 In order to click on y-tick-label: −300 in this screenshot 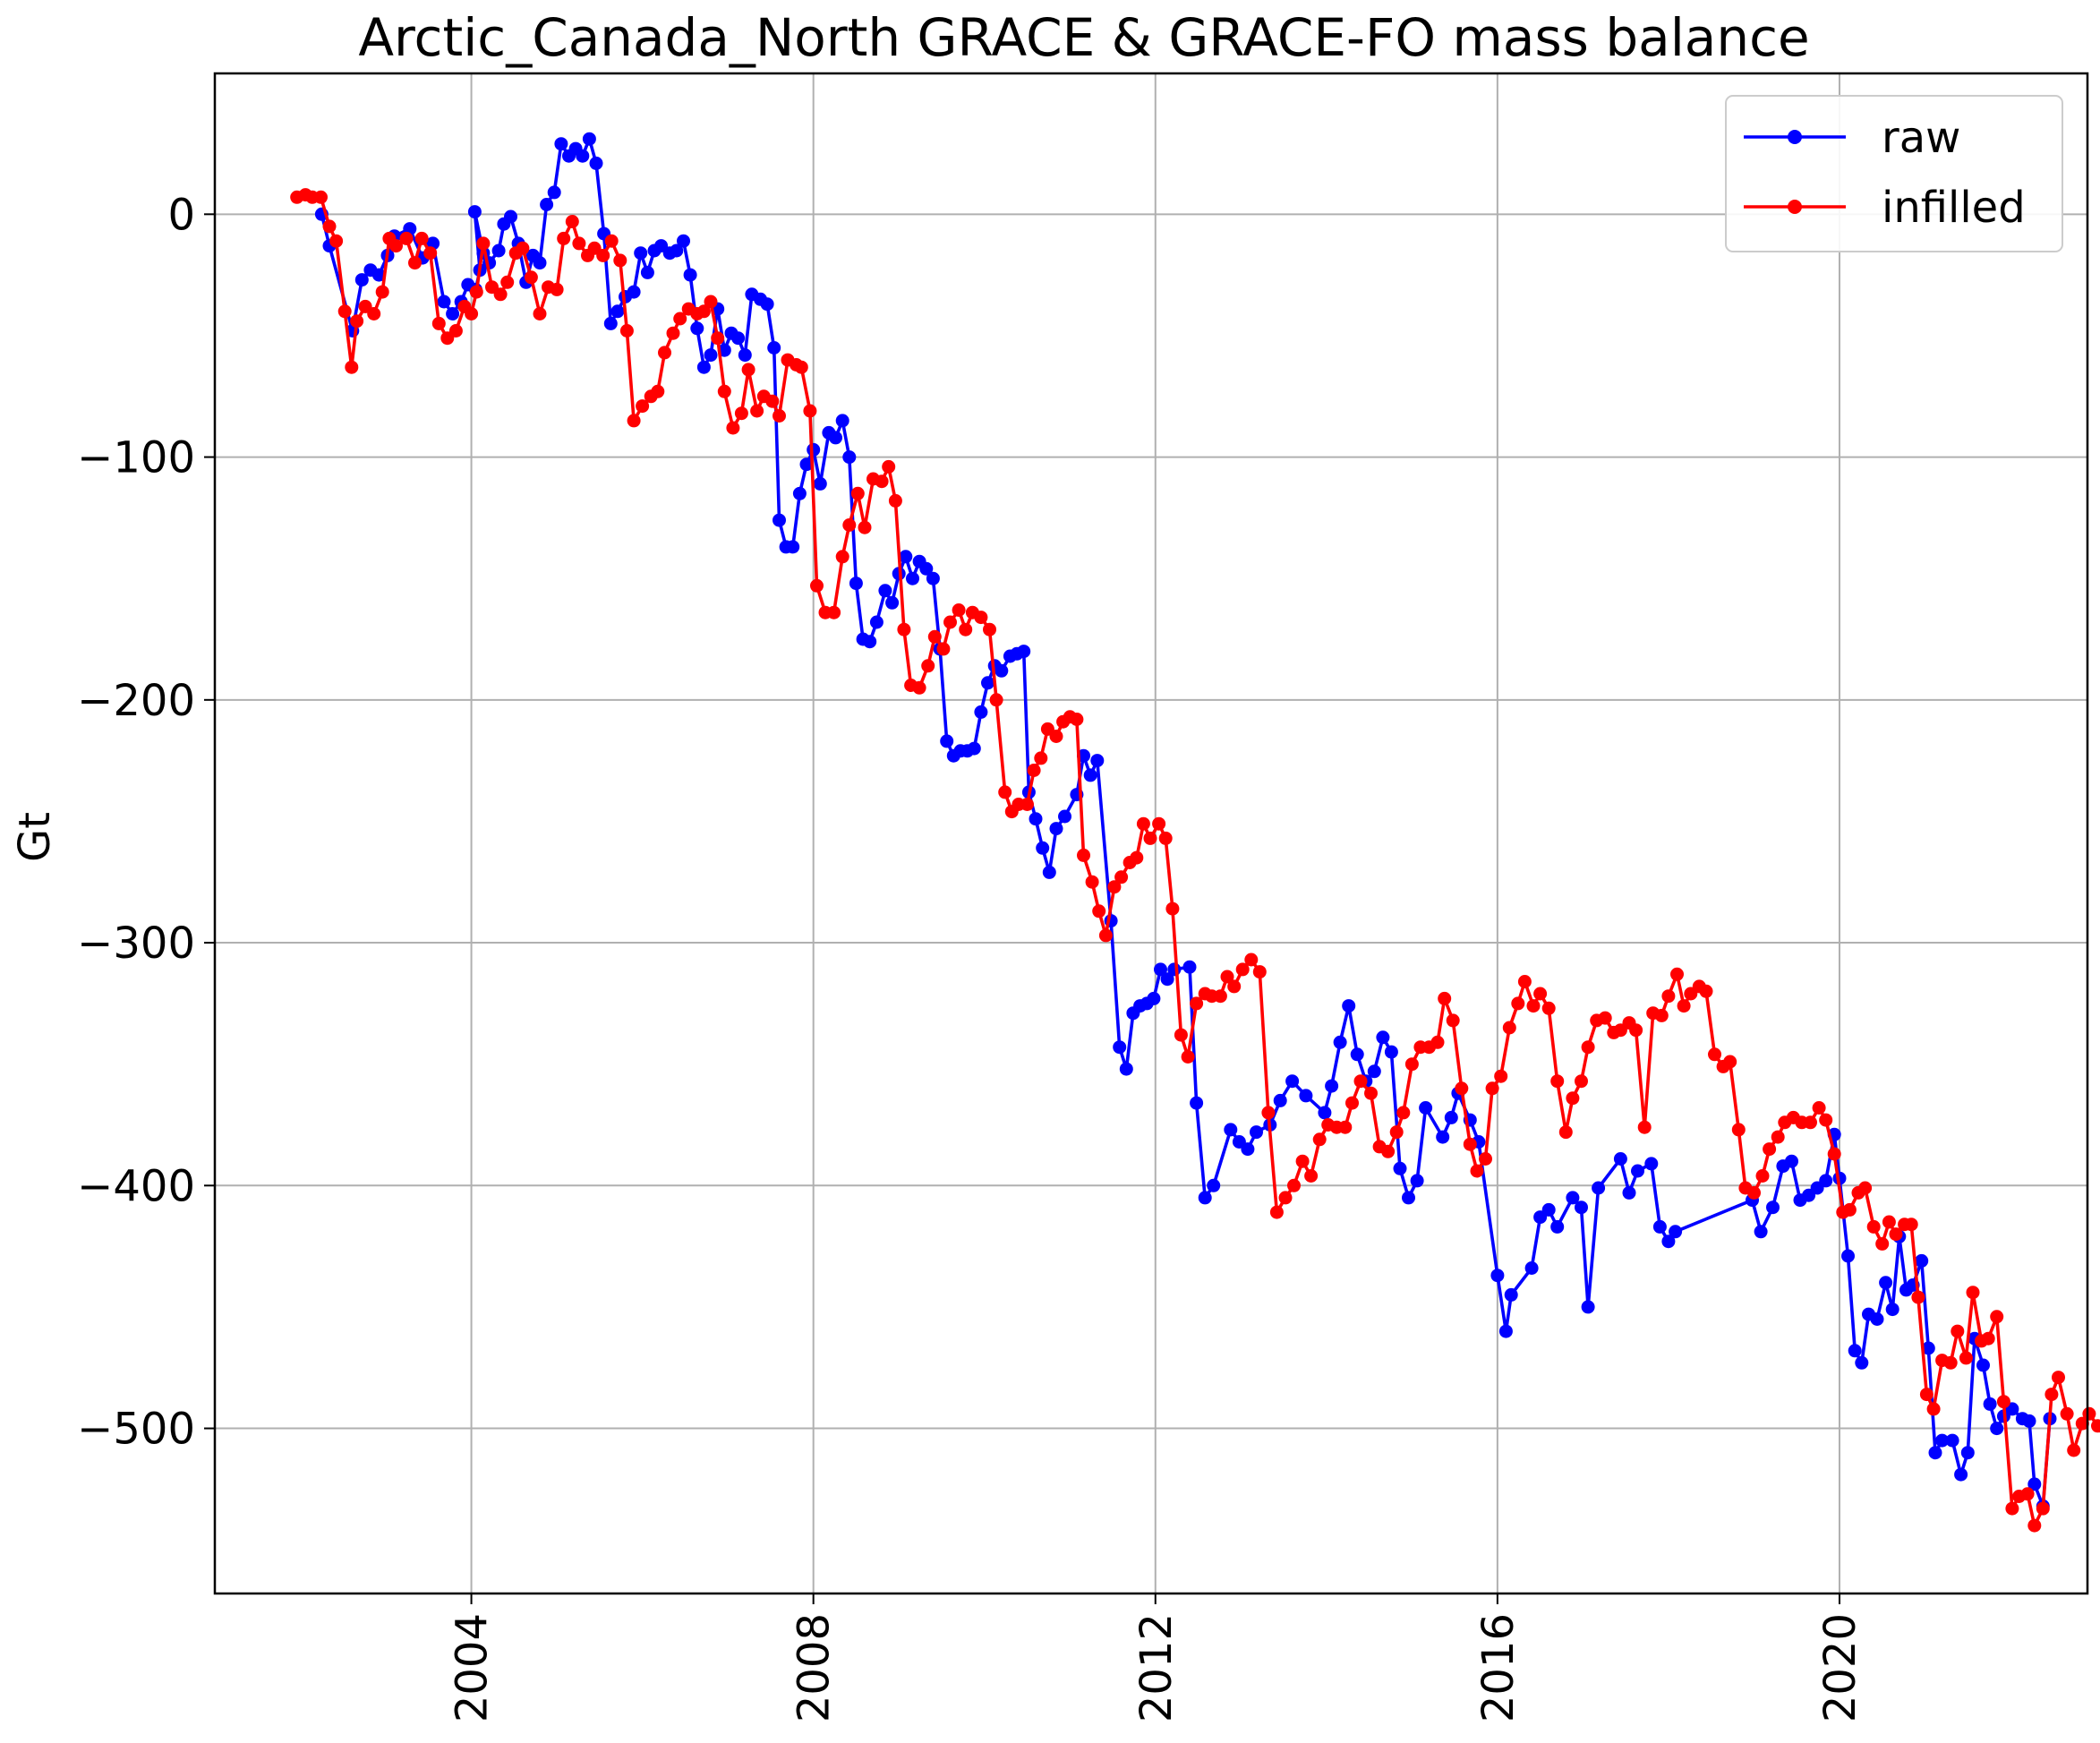, I will do `click(136, 943)`.